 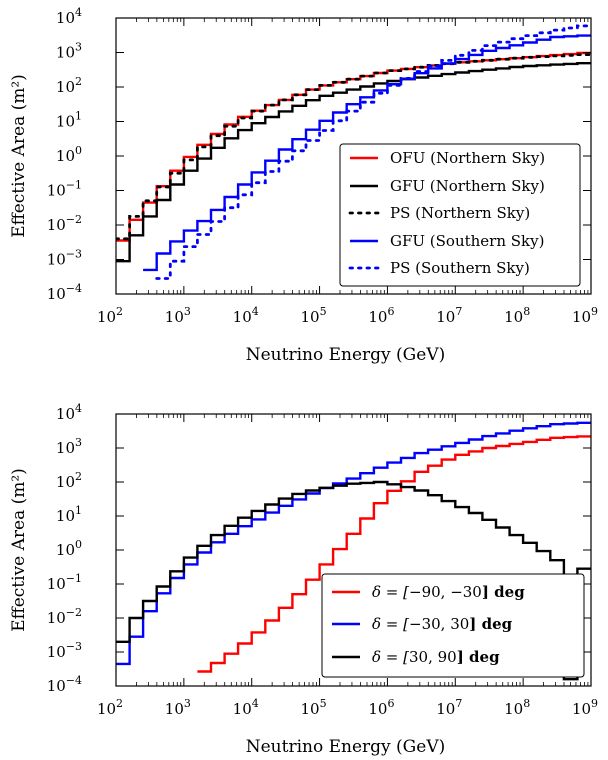 What do you see at coordinates (448, 592) in the screenshot?
I see `legend-label: δ = [−90, −30] deg` at bounding box center [448, 592].